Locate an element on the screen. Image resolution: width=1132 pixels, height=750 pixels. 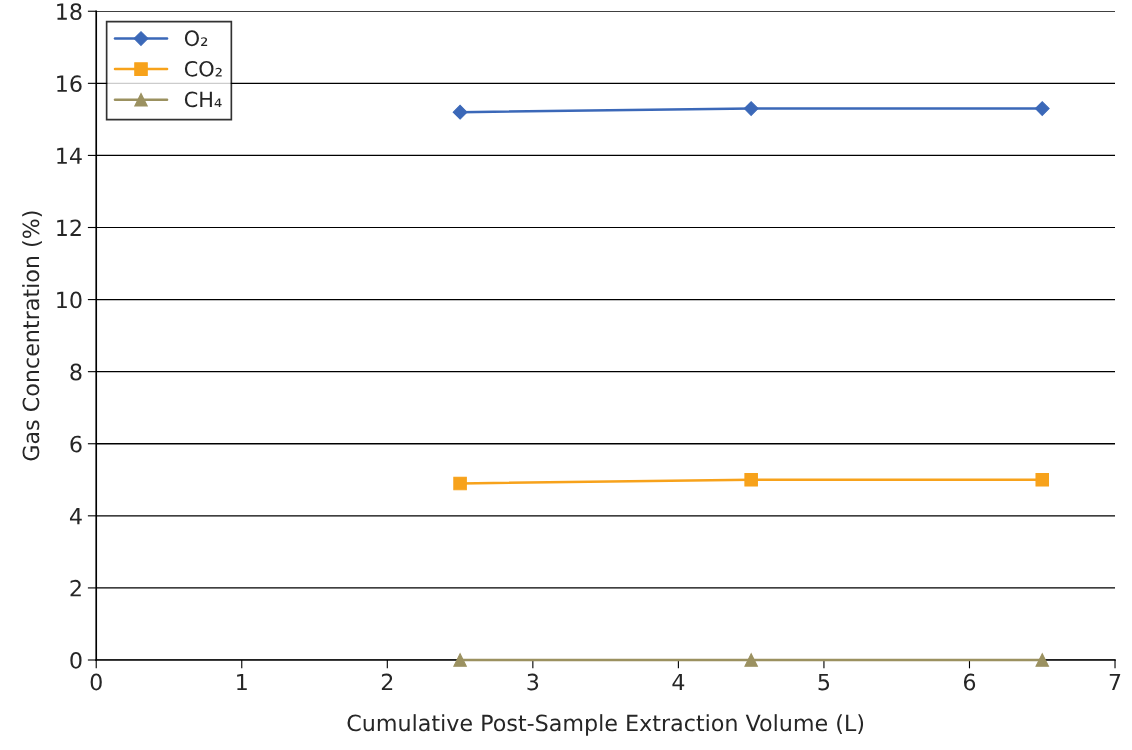
x-tick-label: 4 is located at coordinates (678, 682).